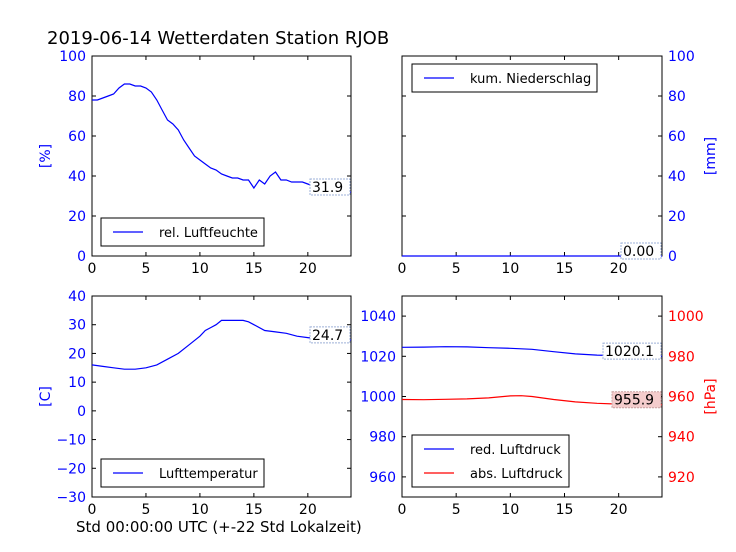 The image size is (736, 552). What do you see at coordinates (681, 478) in the screenshot?
I see `y-right-tick-label: 920` at bounding box center [681, 478].